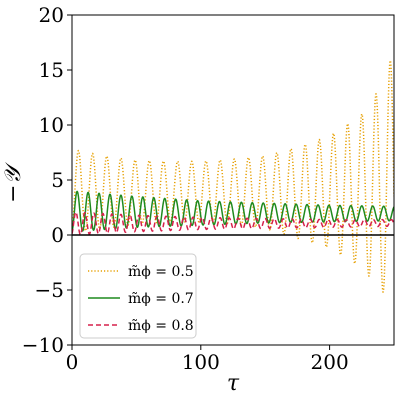  I want to click on y-tick-label: −10, so click(43, 345).